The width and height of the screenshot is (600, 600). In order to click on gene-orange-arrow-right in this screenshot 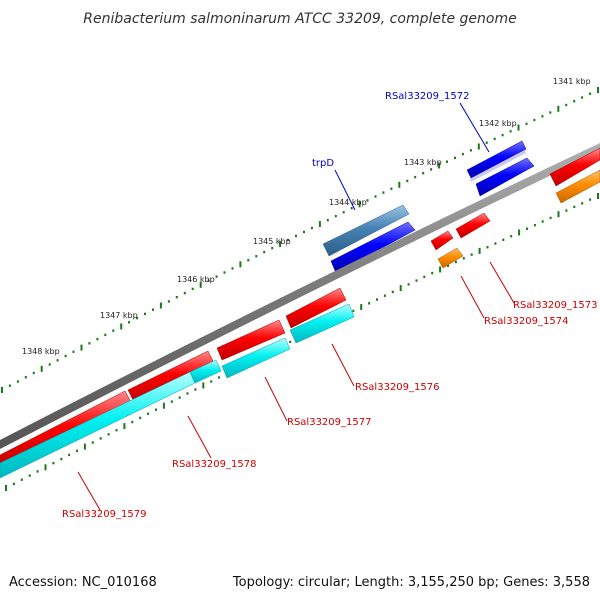, I will do `click(577, 186)`.